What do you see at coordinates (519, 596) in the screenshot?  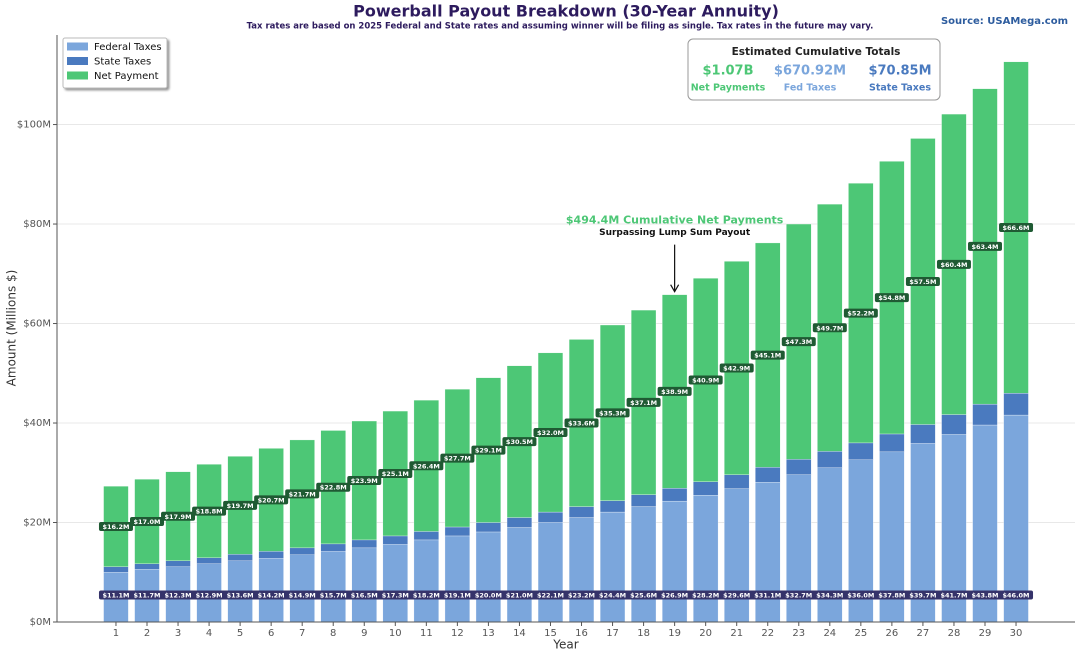 I see `tax-label-text: $21.0M` at bounding box center [519, 596].